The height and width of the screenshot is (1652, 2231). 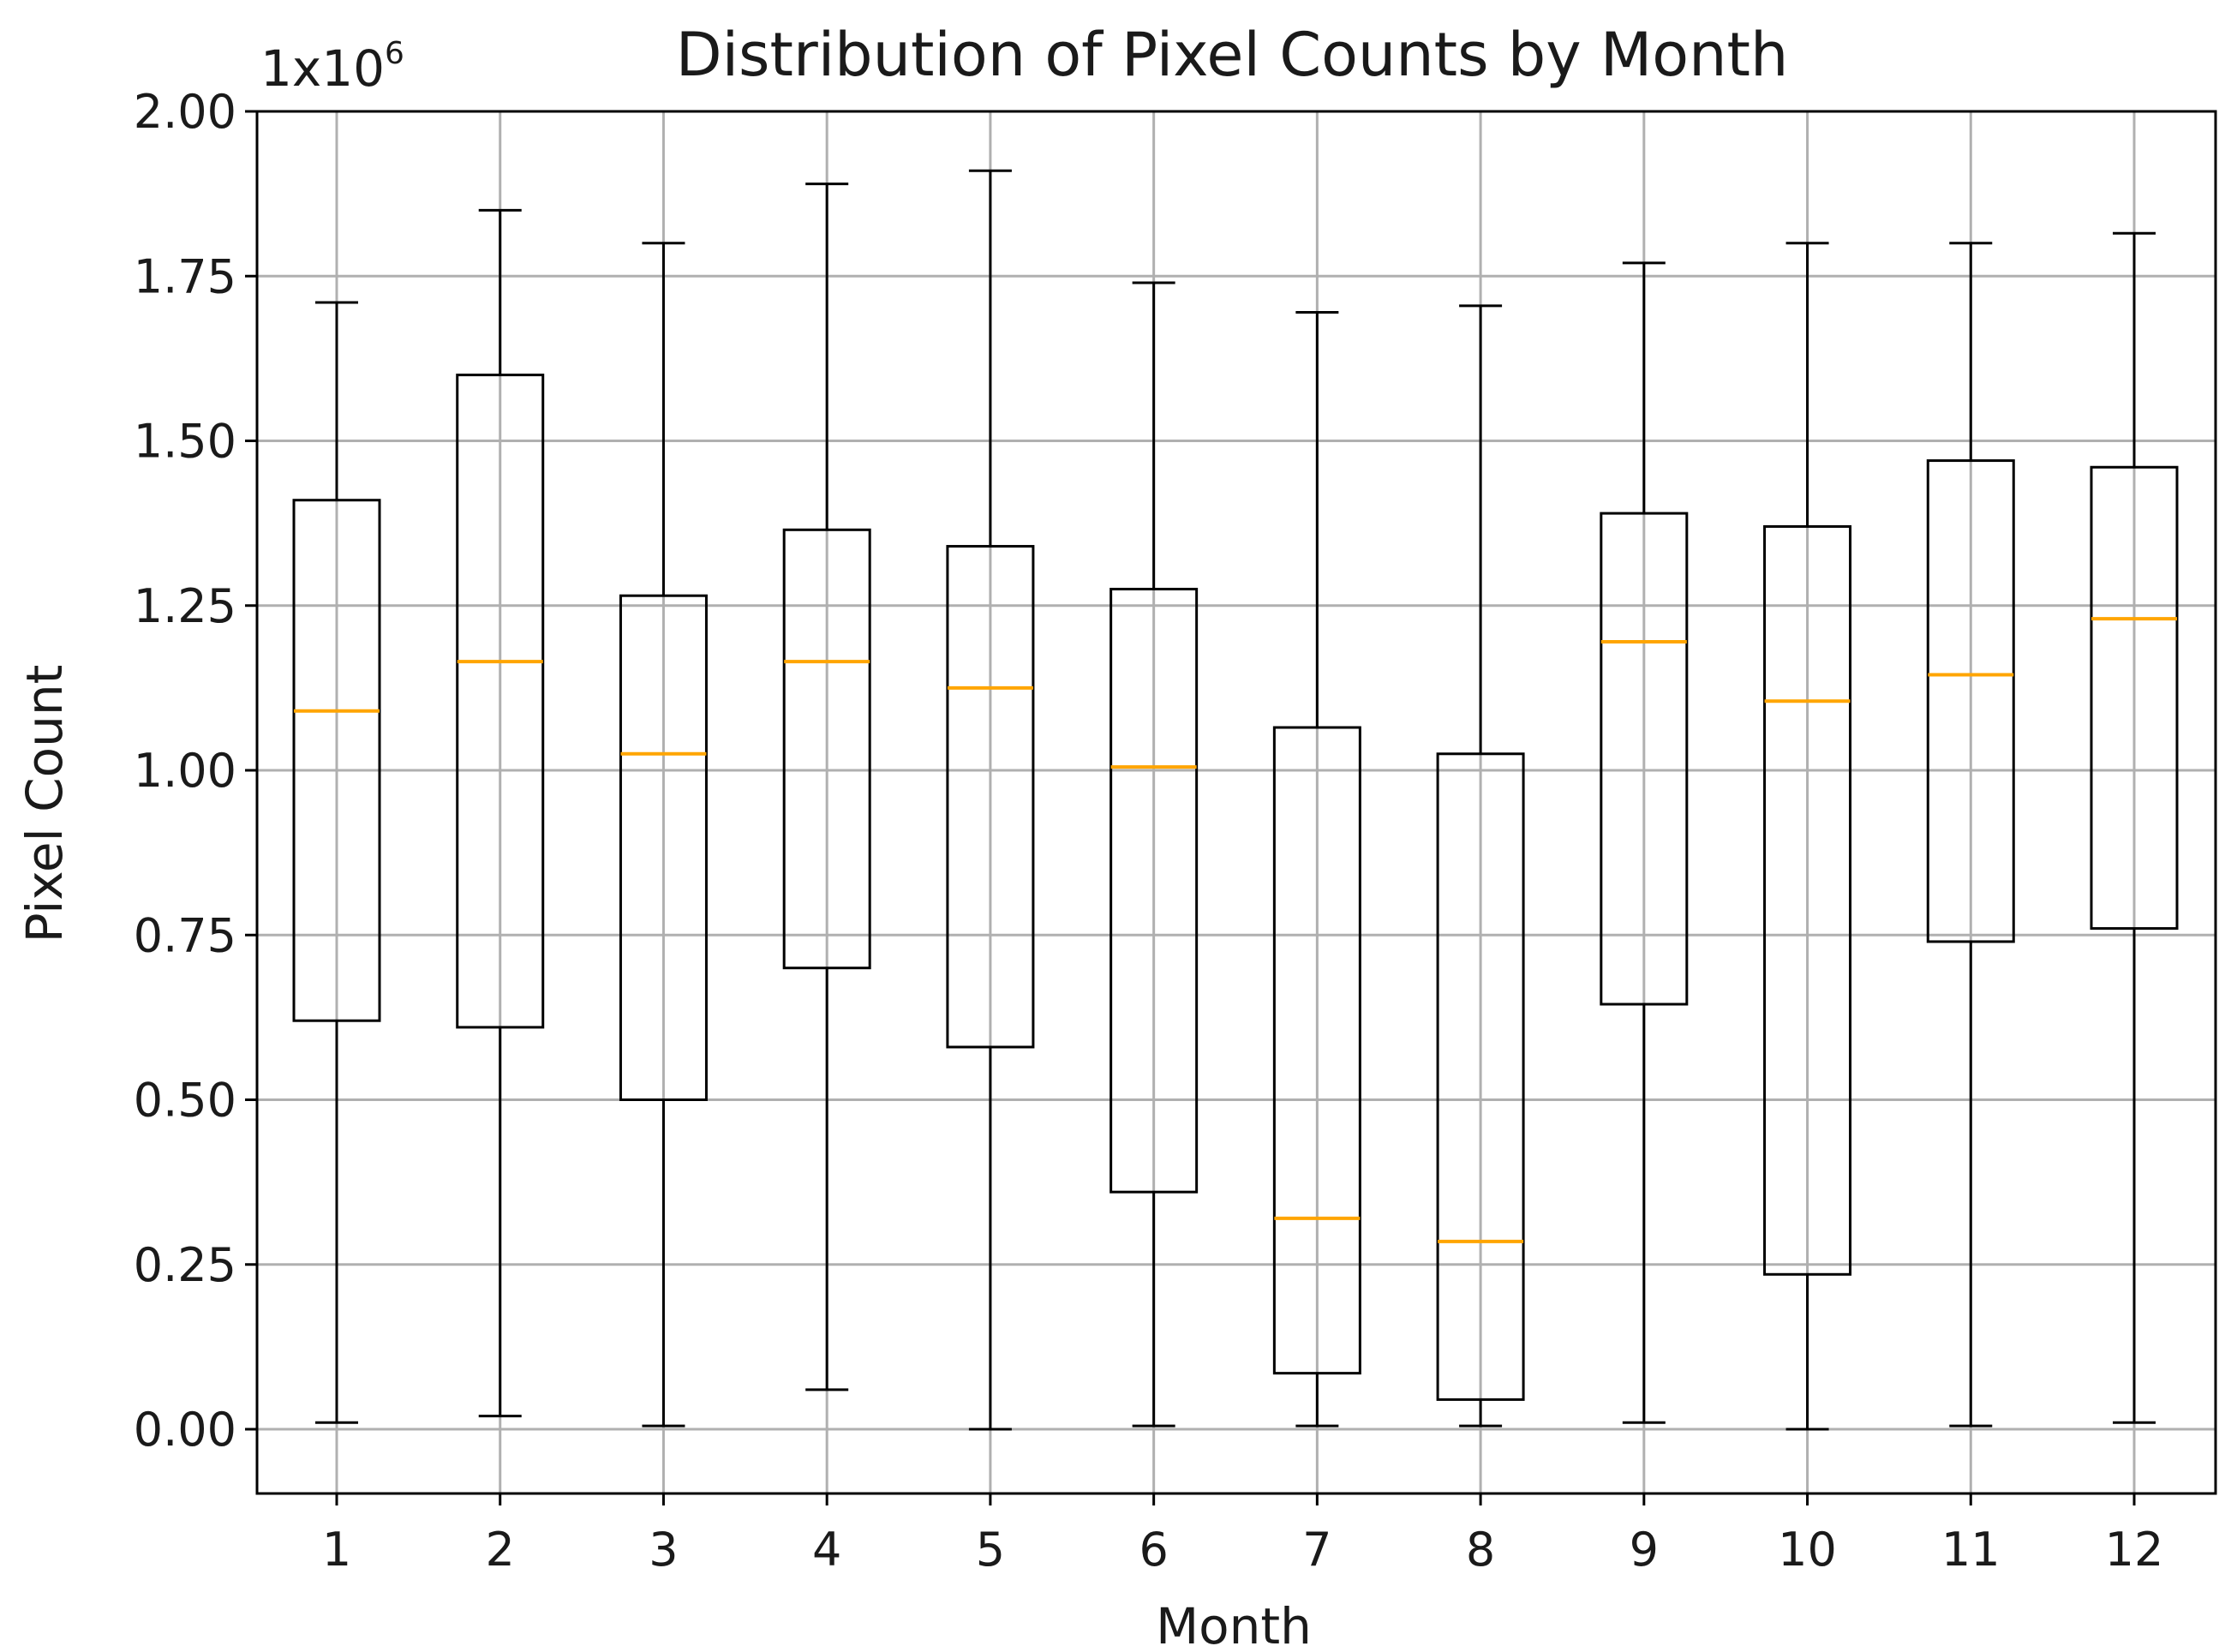 What do you see at coordinates (1807, 1550) in the screenshot?
I see `x-tick-label: 10` at bounding box center [1807, 1550].